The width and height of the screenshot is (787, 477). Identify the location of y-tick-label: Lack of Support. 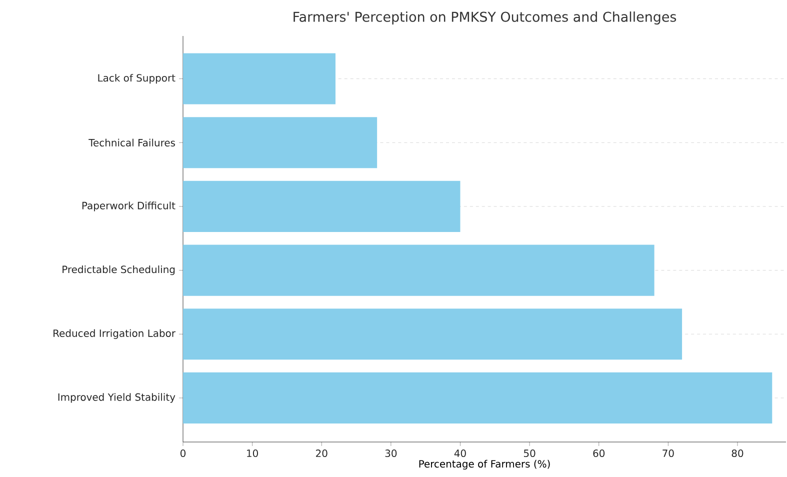
(137, 79).